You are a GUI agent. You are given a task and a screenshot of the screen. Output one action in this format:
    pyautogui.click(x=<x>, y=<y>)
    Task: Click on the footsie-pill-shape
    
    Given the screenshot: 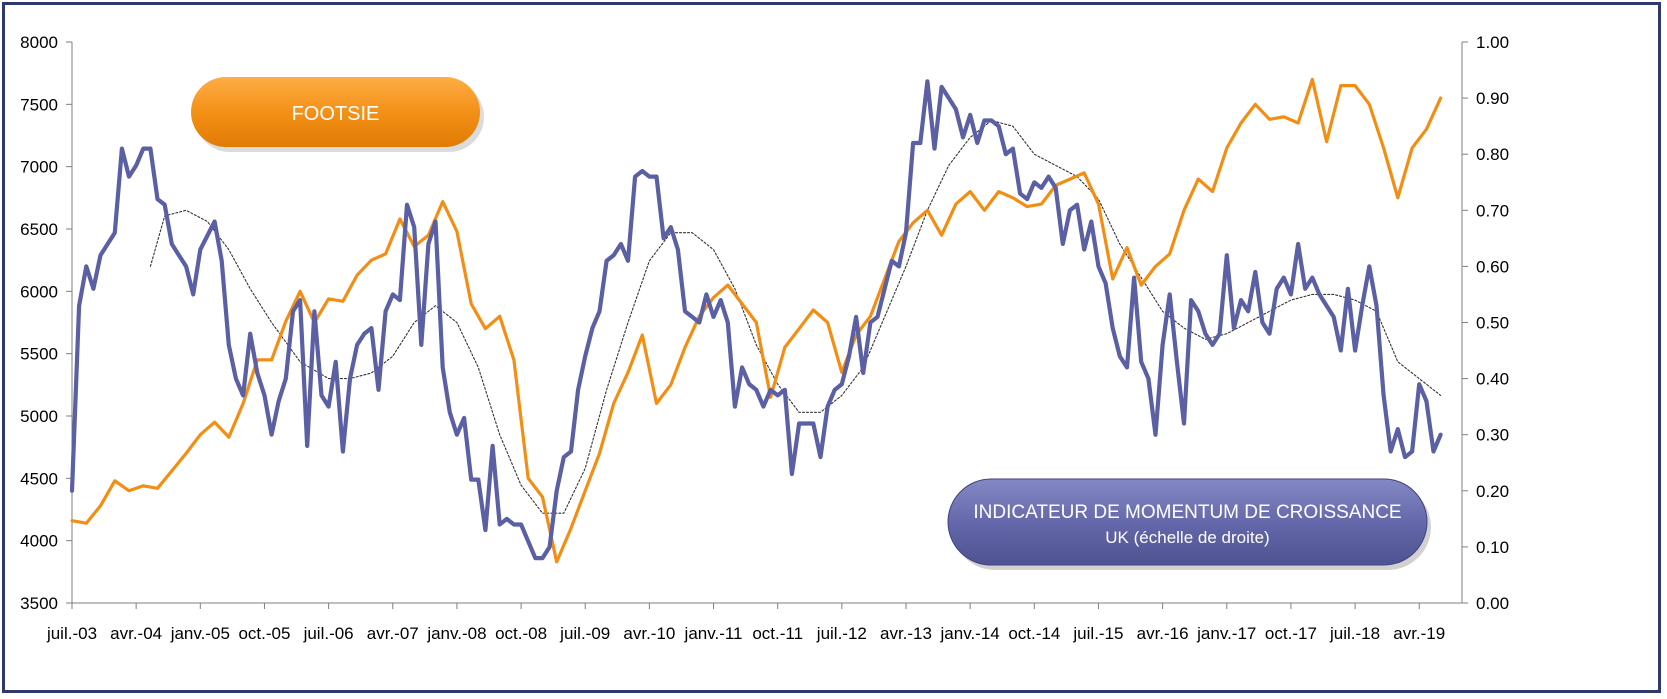 What is the action you would take?
    pyautogui.click(x=335, y=112)
    